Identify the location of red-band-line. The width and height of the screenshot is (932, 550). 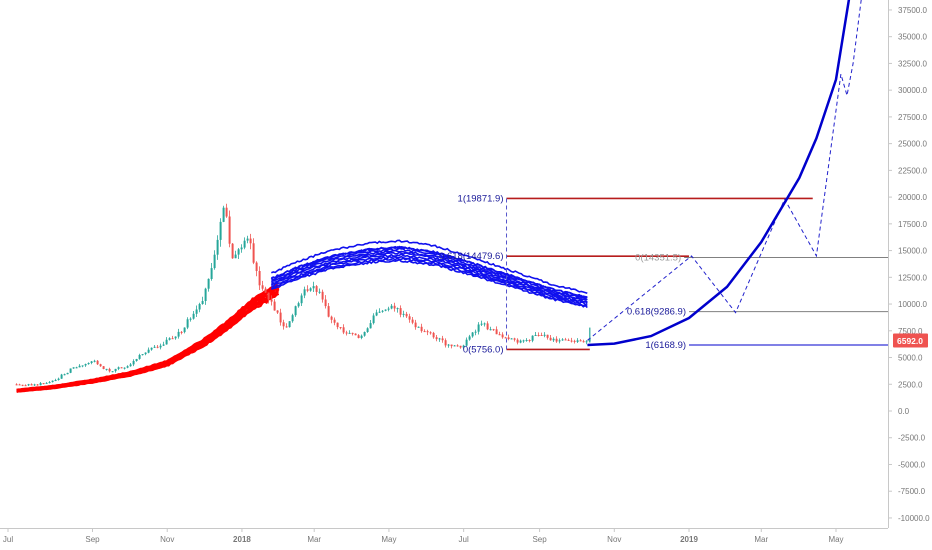
(148, 339).